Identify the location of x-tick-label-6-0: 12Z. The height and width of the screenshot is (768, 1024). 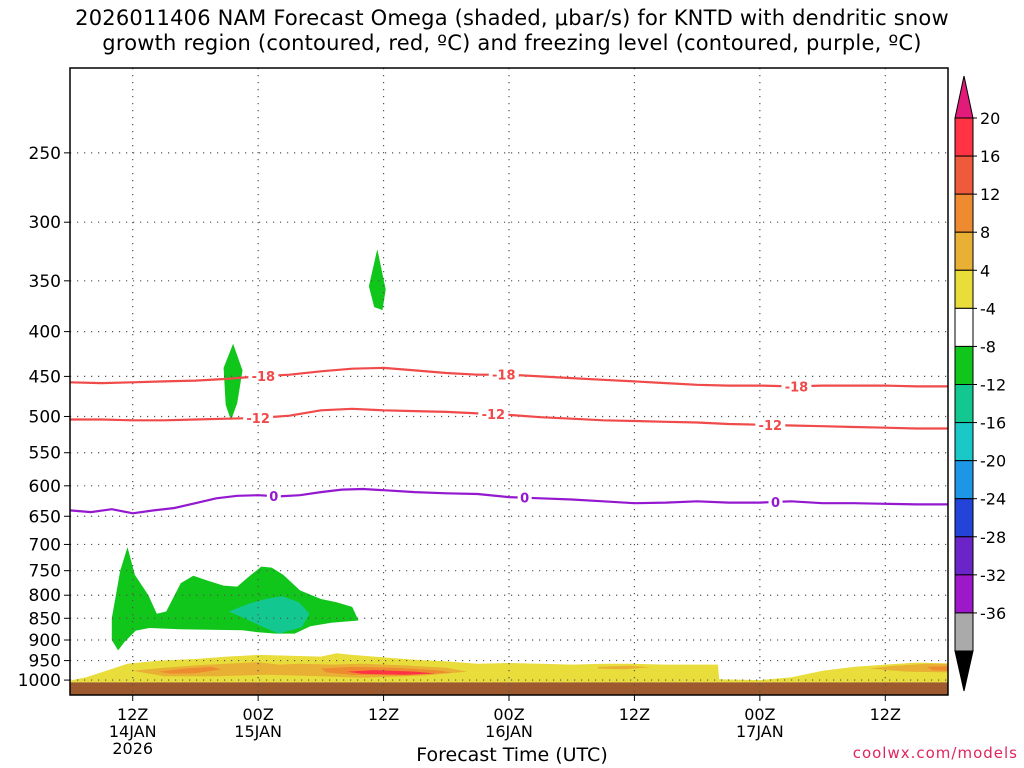
(132, 714).